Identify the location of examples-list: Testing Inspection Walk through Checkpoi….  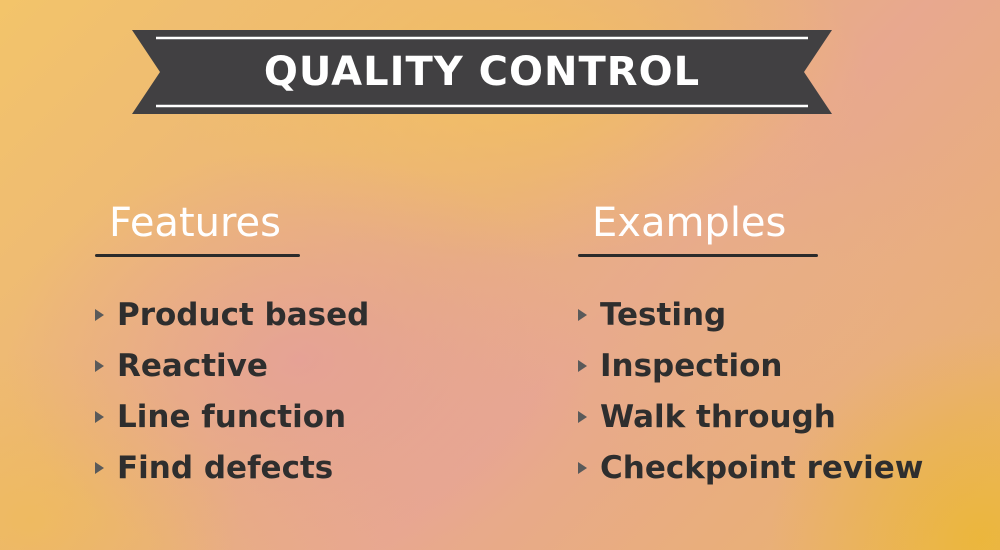
(778, 391).